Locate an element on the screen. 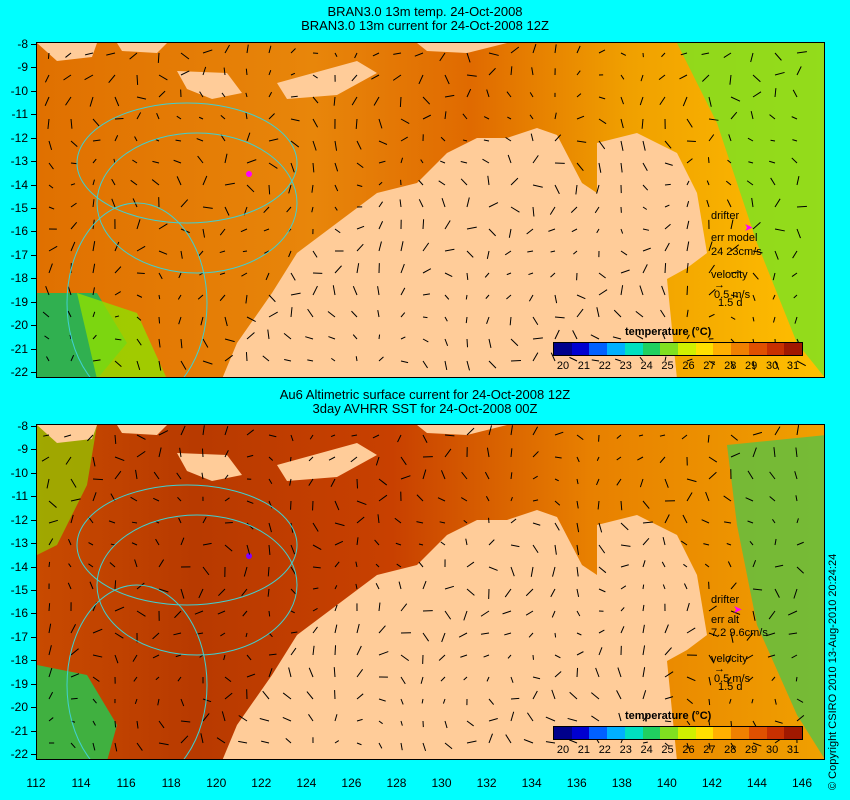 The height and width of the screenshot is (800, 850). colorbar-tick-label: 20 is located at coordinates (563, 750).